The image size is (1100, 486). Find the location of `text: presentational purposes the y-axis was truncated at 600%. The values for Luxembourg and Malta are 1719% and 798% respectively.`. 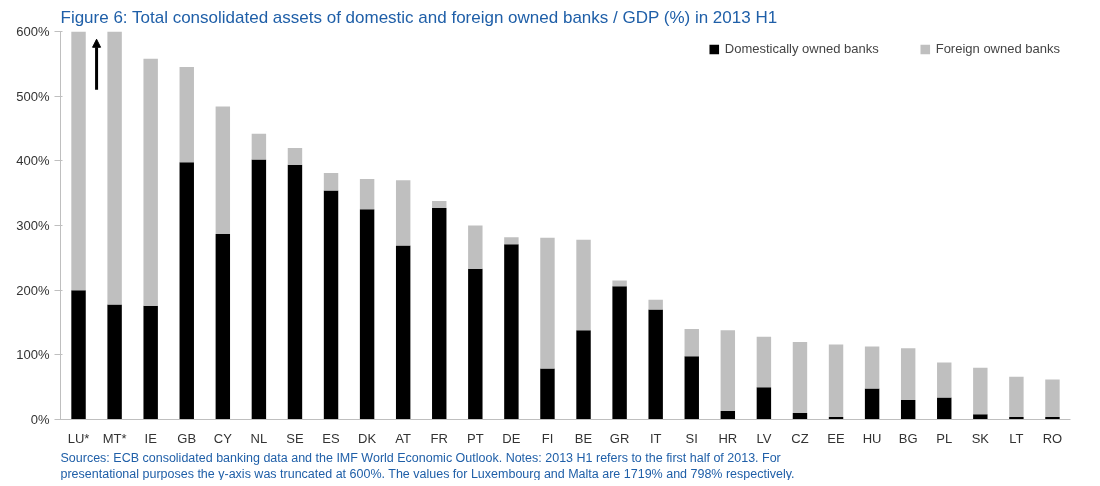

text: presentational purposes the y-axis was truncated at 600%. The values for Luxembourg and Malta are 1719% and 798% respectively. is located at coordinates (427, 473).